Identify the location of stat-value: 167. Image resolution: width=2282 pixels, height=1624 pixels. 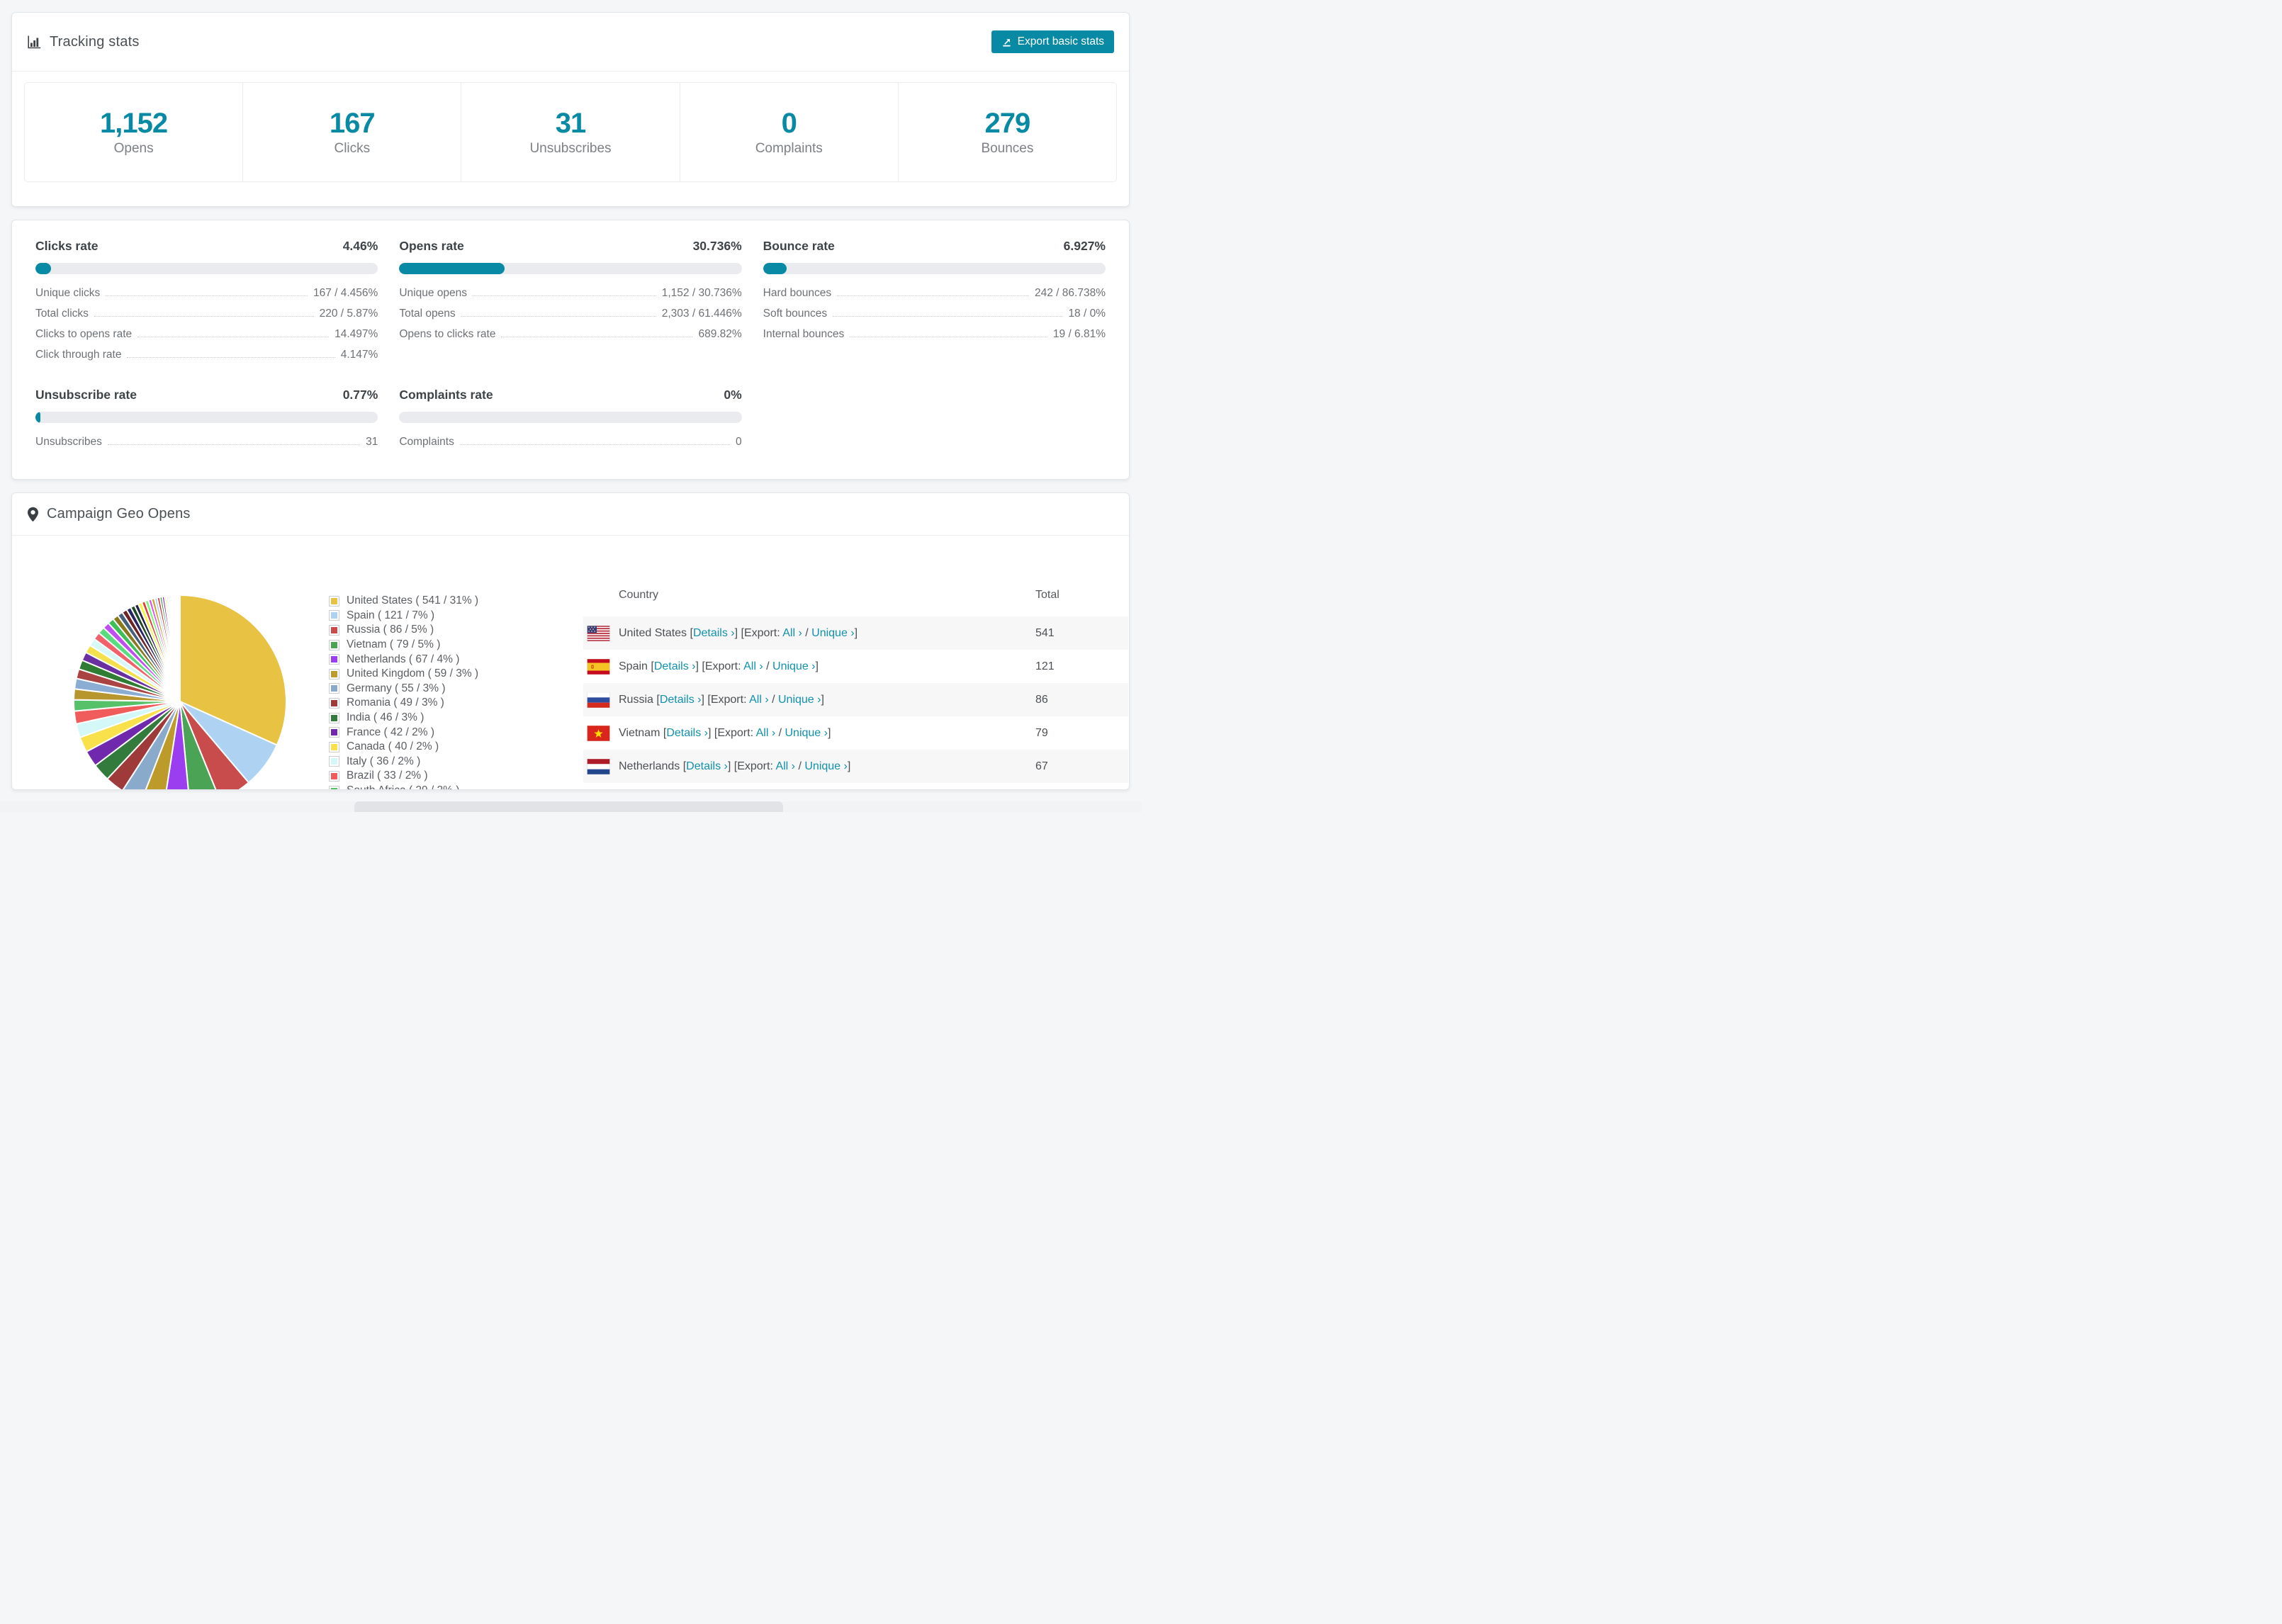
(352, 123).